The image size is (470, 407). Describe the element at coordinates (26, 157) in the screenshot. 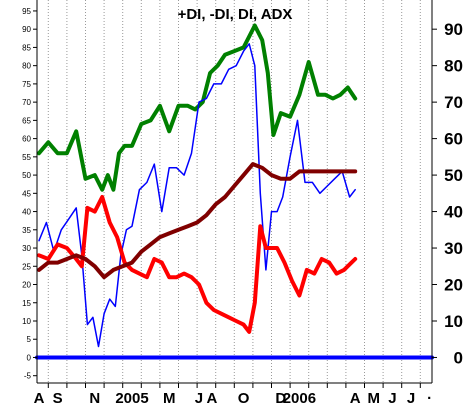

I see `left-tick-label: 55` at that location.